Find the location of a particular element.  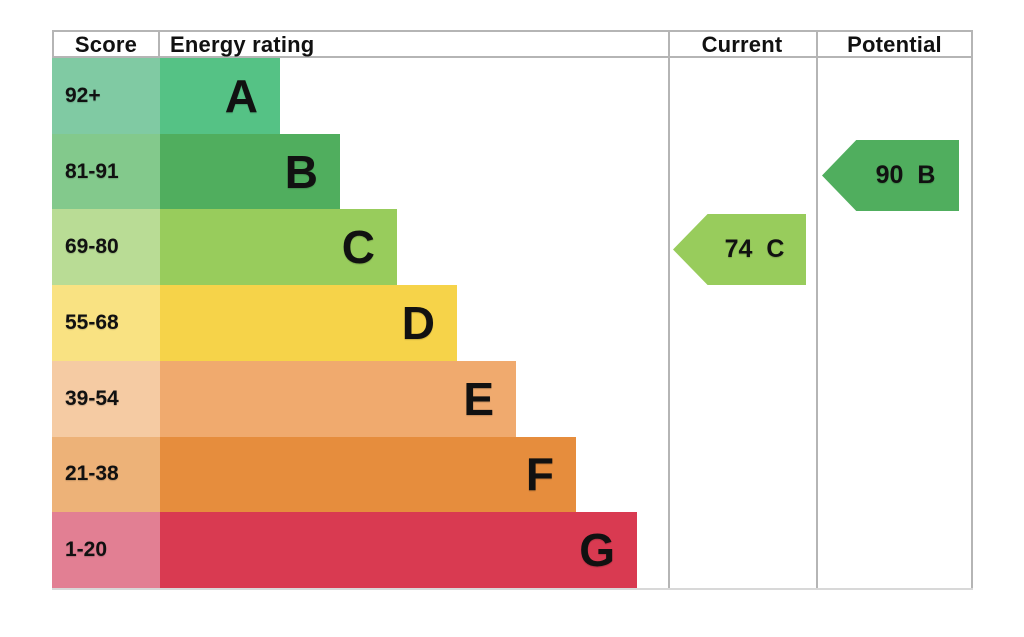

band-score-range: 1-20 is located at coordinates (106, 550).